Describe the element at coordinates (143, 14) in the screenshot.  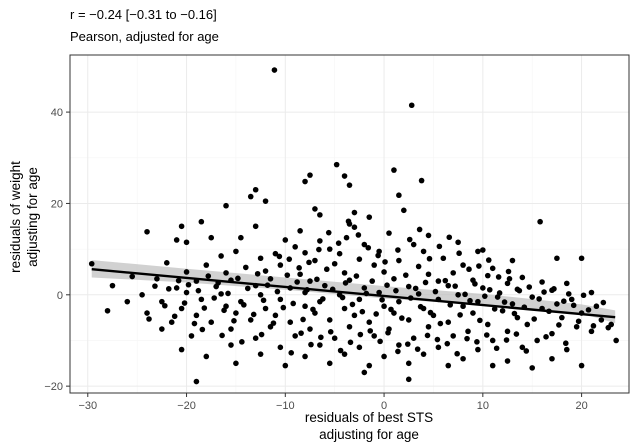
I see `chart-title: r = −0.24 [−0.31 to −0.16]` at that location.